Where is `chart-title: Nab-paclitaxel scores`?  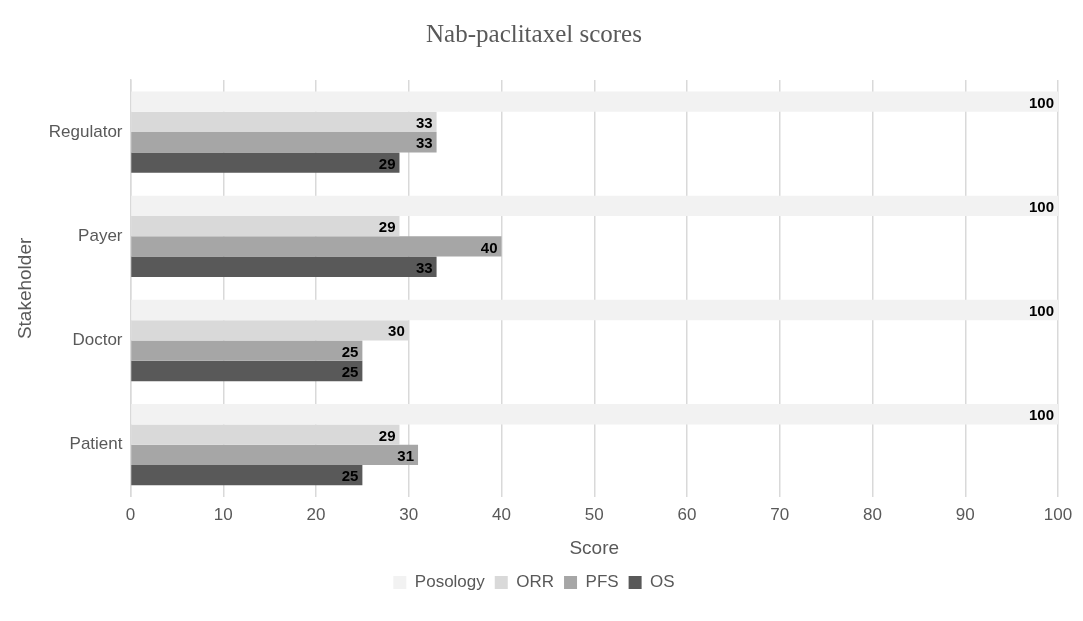
chart-title: Nab-paclitaxel scores is located at coordinates (534, 33).